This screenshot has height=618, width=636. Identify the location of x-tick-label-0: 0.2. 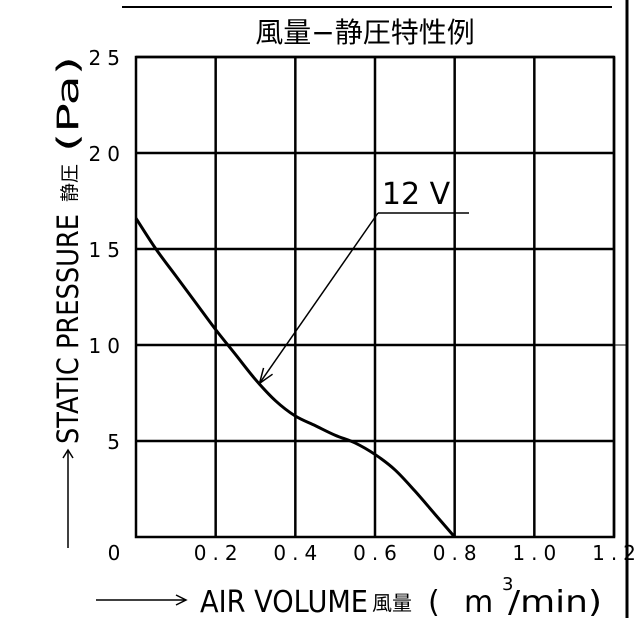
(219, 553).